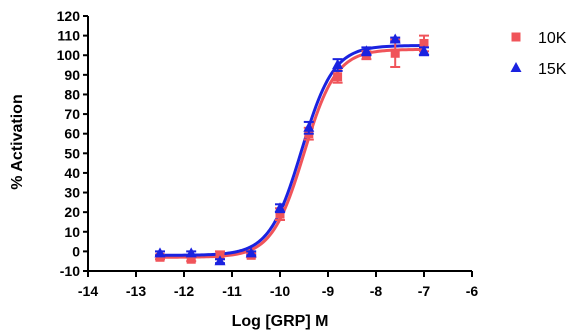 The width and height of the screenshot is (587, 335). Describe the element at coordinates (72, 212) in the screenshot. I see `y-tick-label: 20` at that location.